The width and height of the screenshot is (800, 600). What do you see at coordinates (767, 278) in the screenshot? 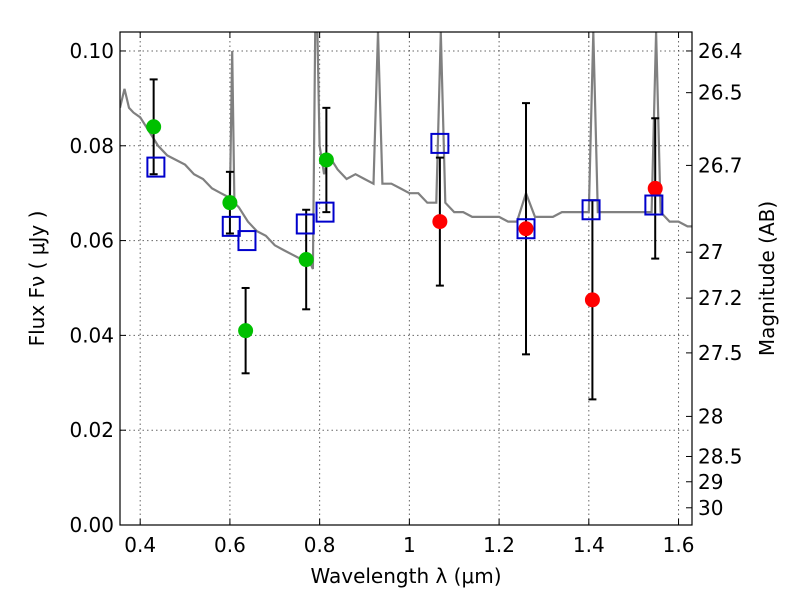
I see `y2-axis-label: Magnitude (AB)` at bounding box center [767, 278].